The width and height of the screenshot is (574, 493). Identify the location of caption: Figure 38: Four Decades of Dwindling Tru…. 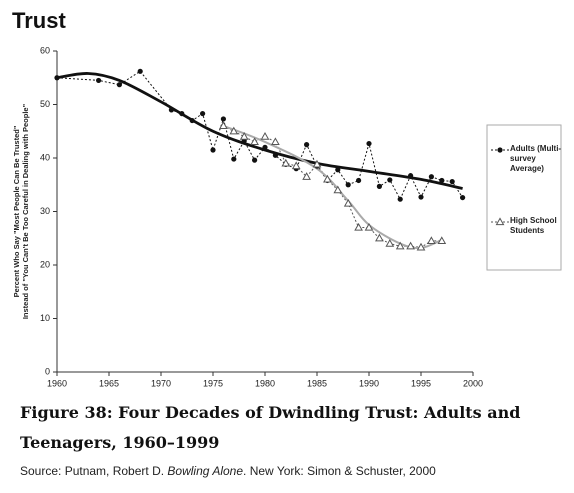
(270, 427).